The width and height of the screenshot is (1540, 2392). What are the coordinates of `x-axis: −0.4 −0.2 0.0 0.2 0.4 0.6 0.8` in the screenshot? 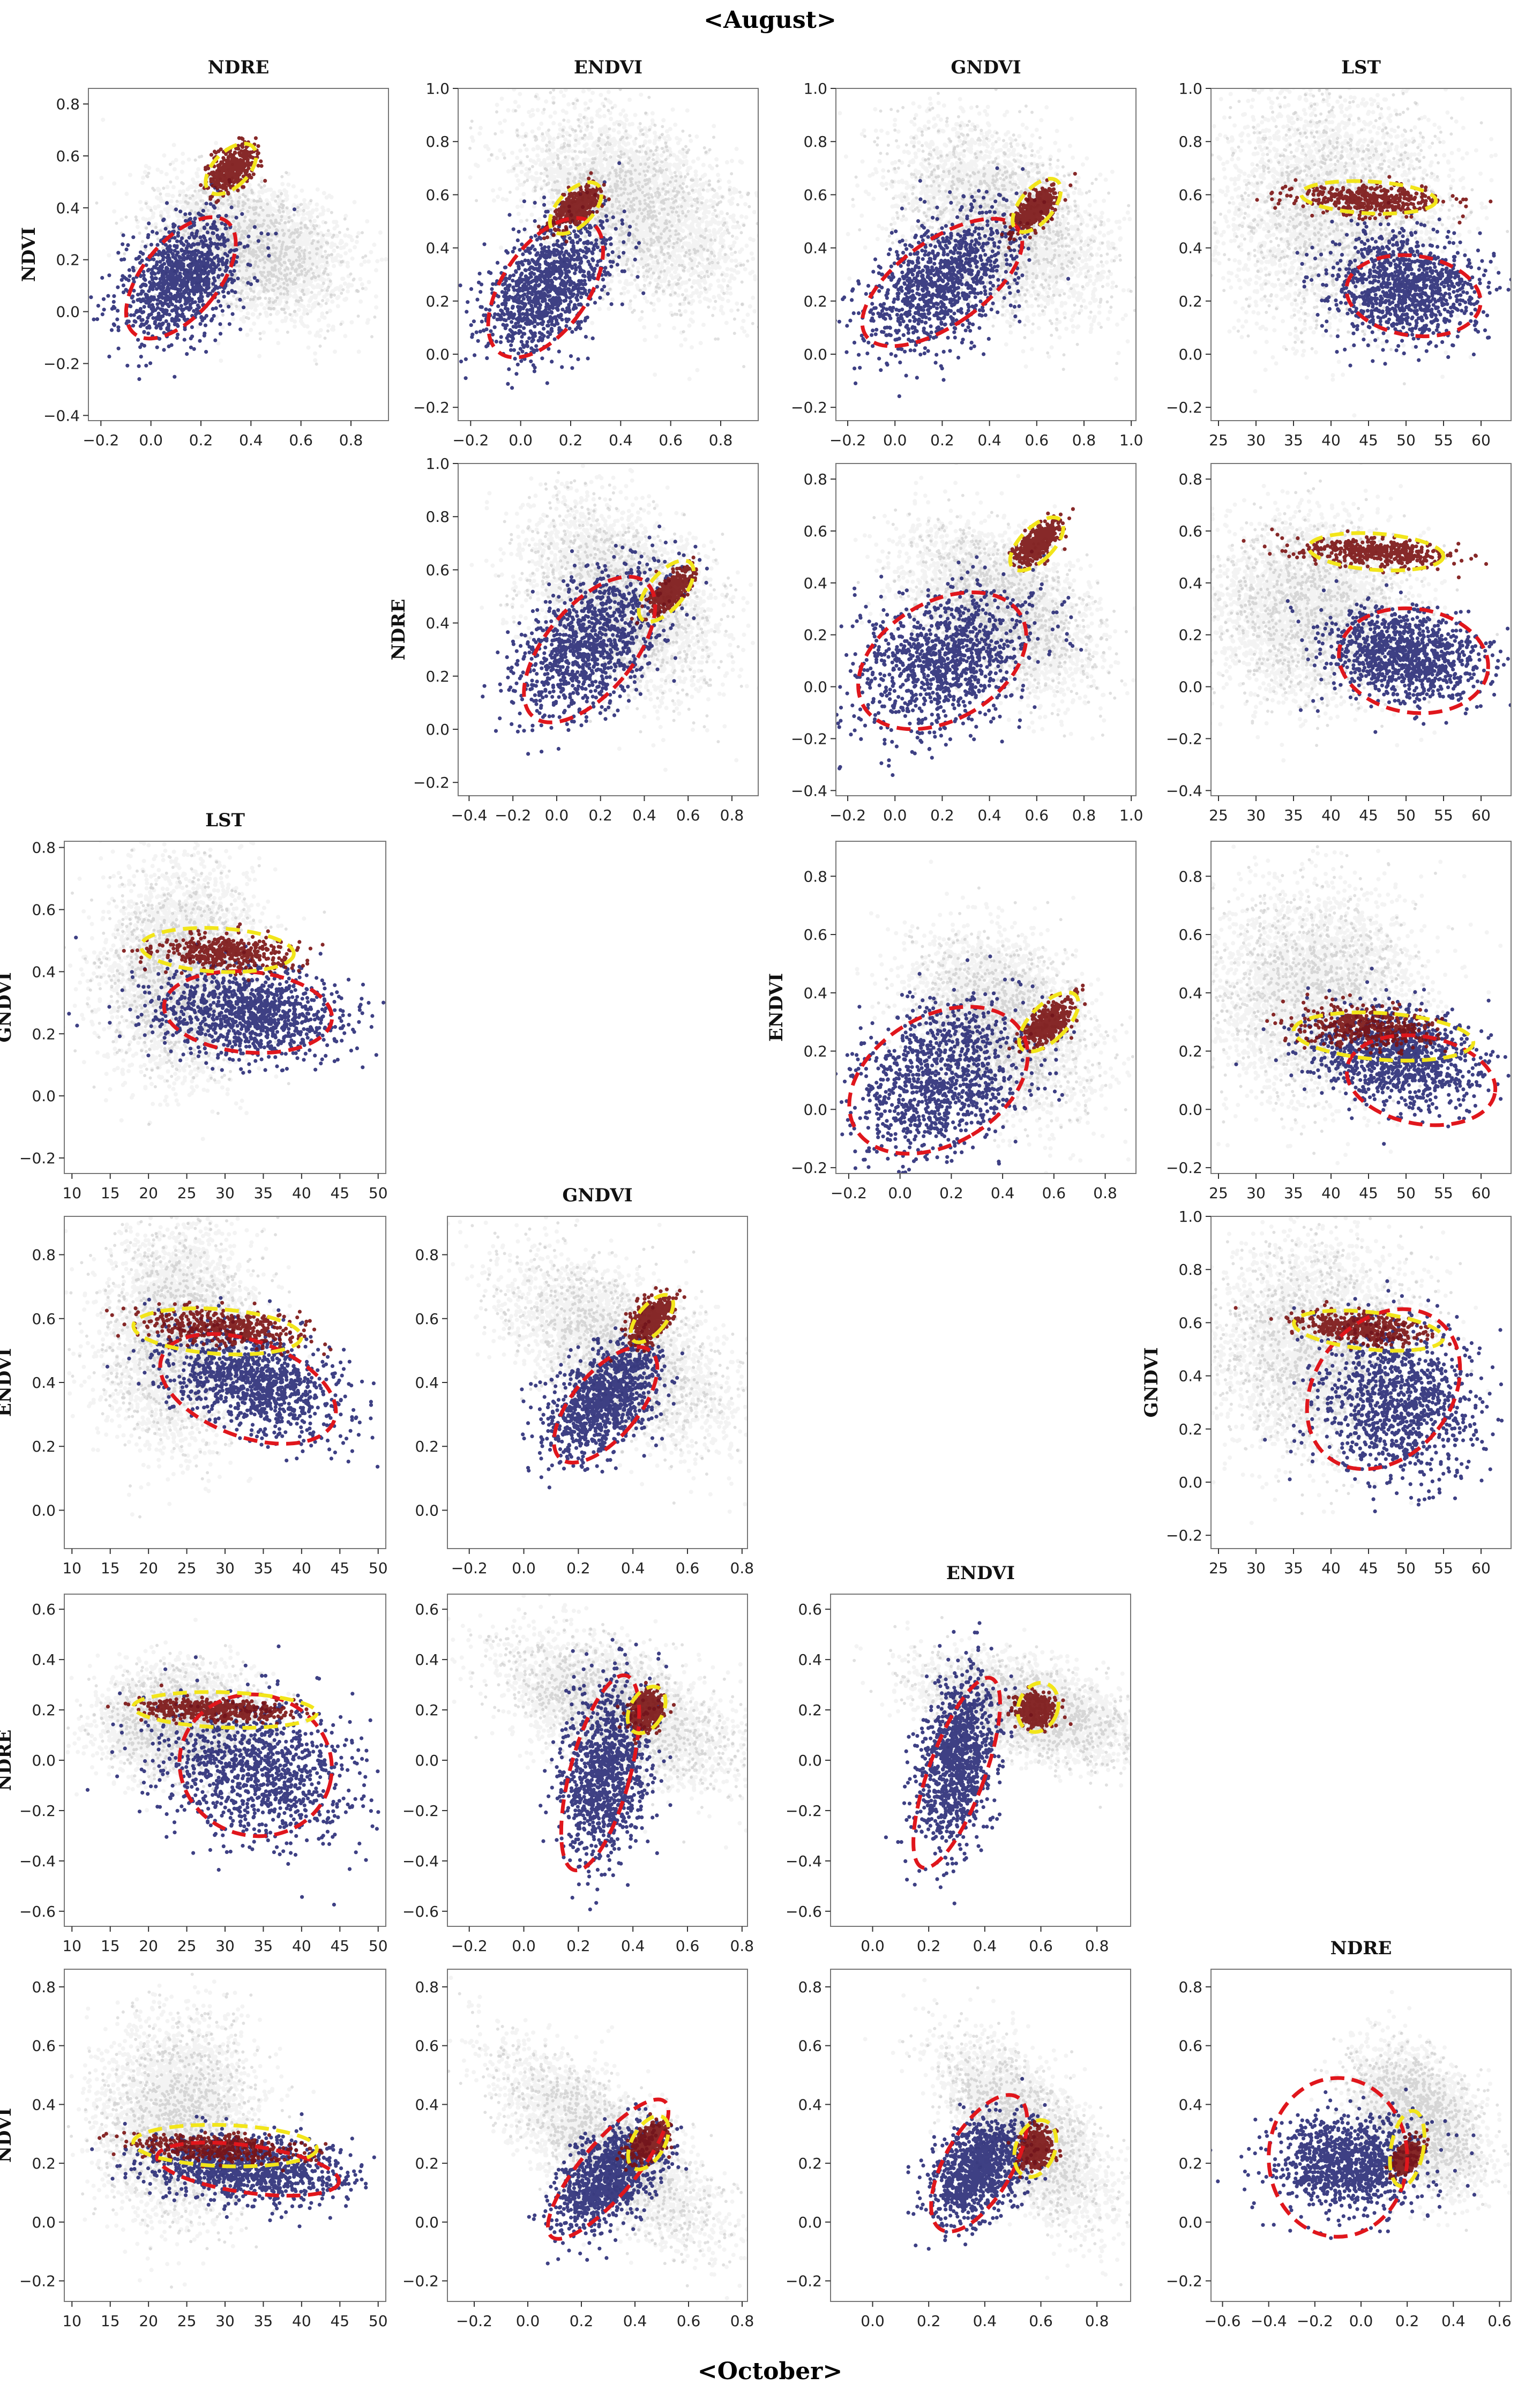 It's located at (597, 810).